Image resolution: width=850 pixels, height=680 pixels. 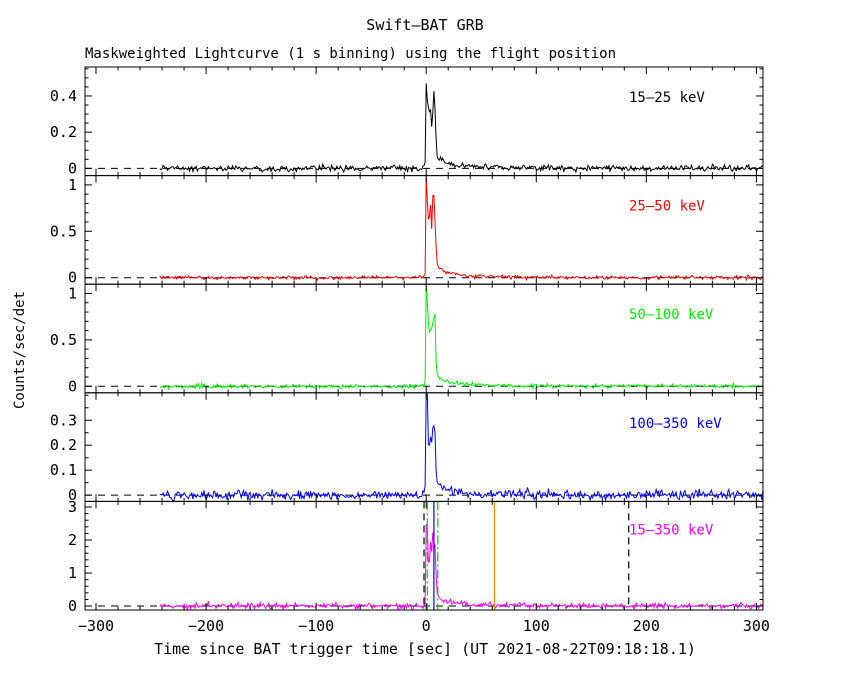 What do you see at coordinates (72, 507) in the screenshot?
I see `y-tick-label: 3` at bounding box center [72, 507].